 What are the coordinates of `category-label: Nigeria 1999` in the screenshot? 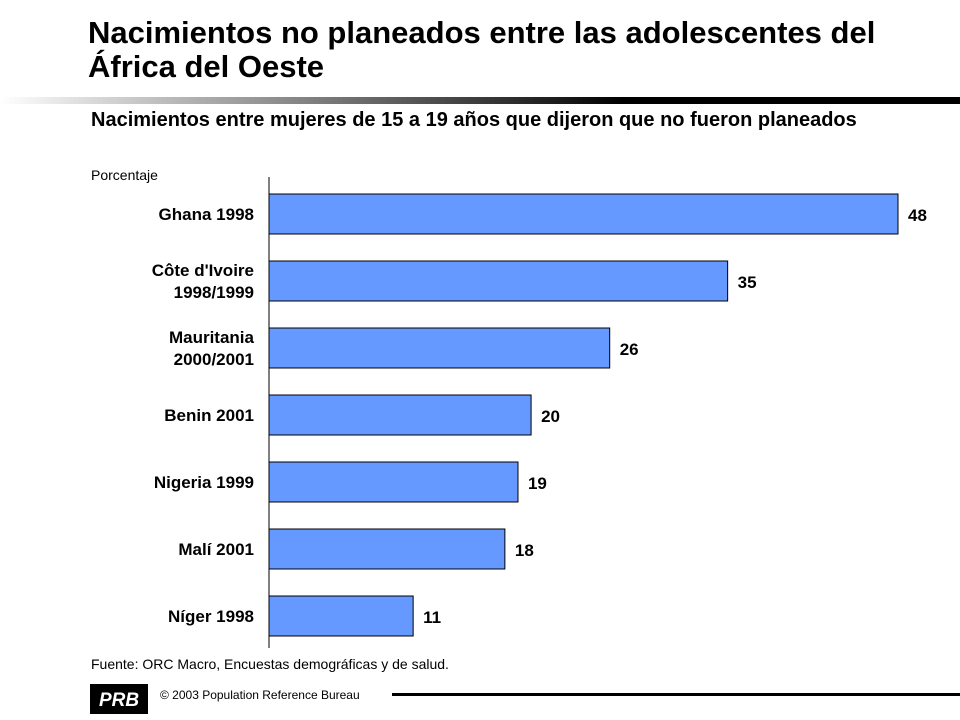 It's located at (204, 482).